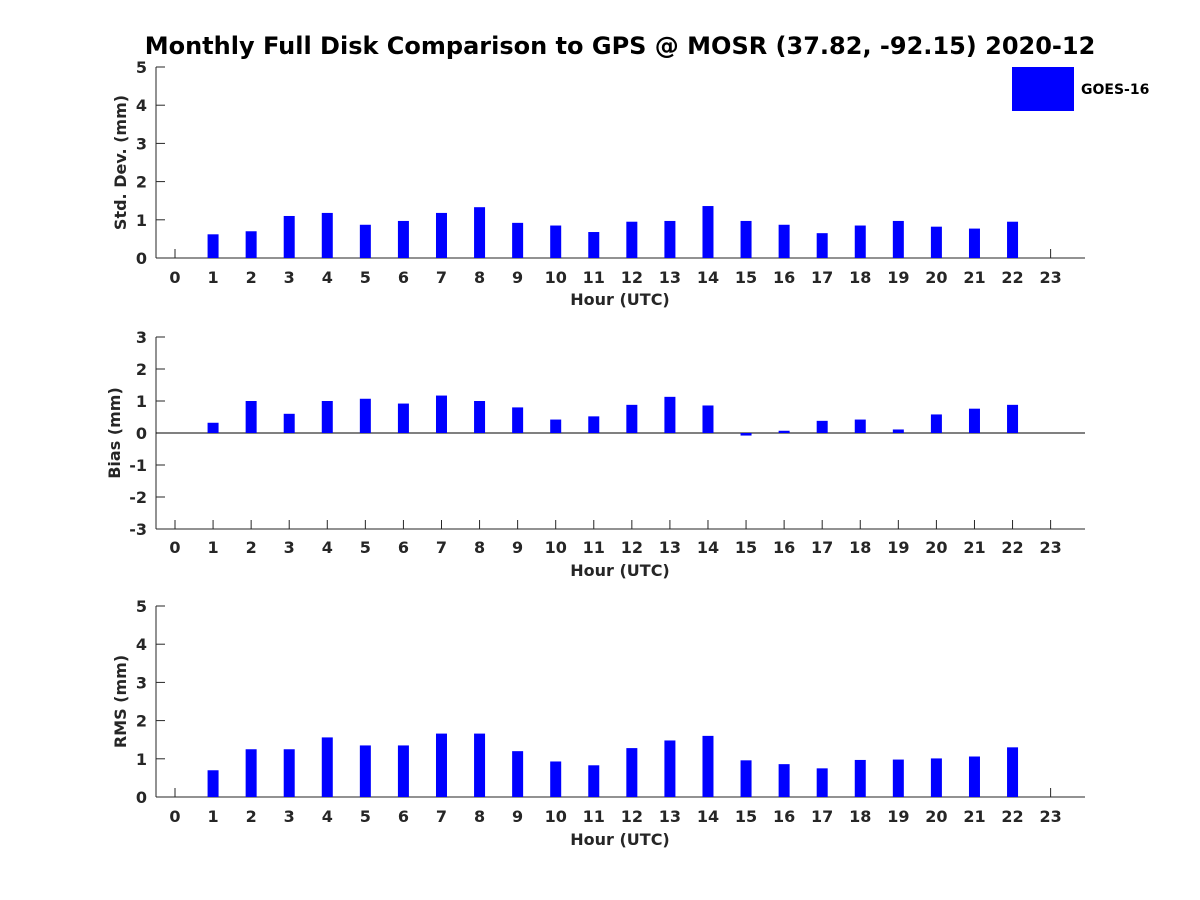  I want to click on y-axis-label: RMS (mm), so click(120, 701).